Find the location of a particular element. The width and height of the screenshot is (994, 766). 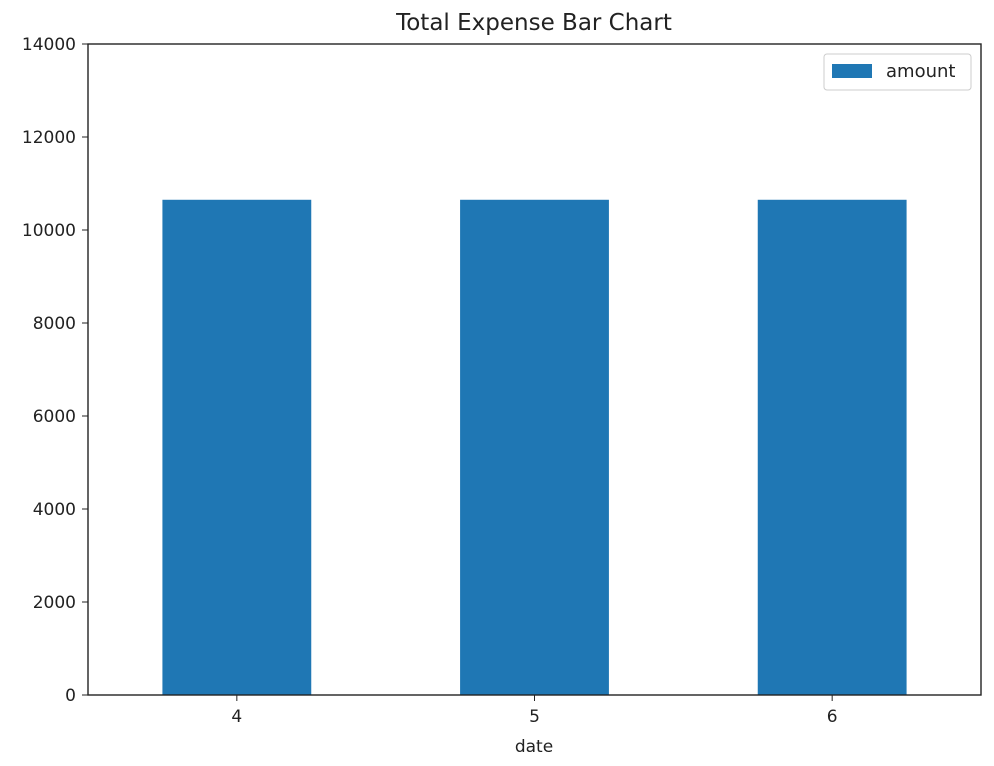

x-axis-ticks: 4 5 6 is located at coordinates (534, 711).